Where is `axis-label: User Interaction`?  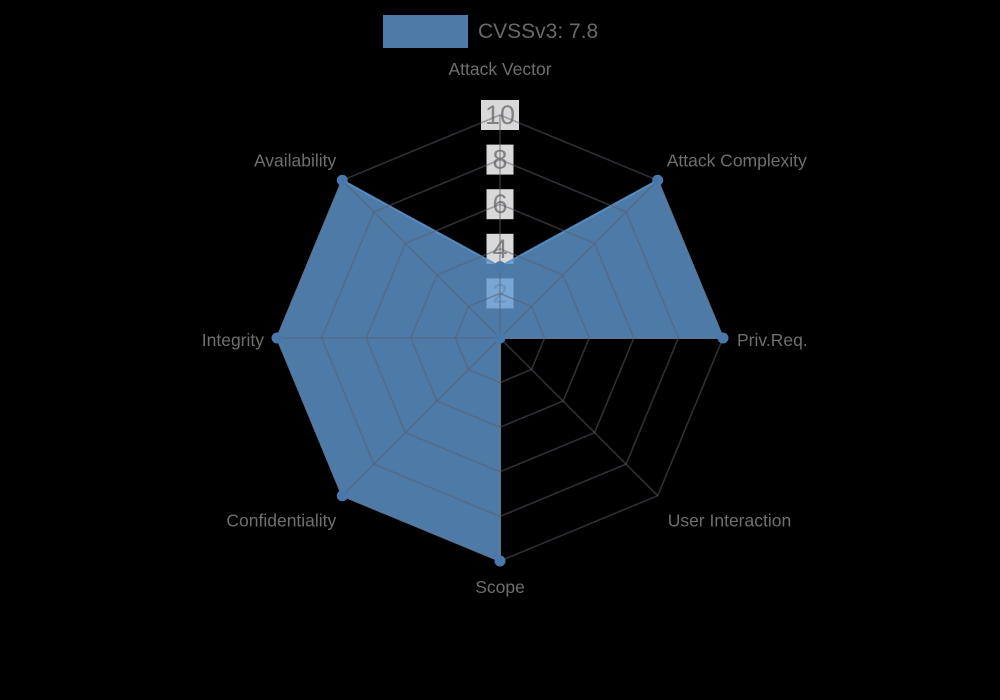 axis-label: User Interaction is located at coordinates (730, 521).